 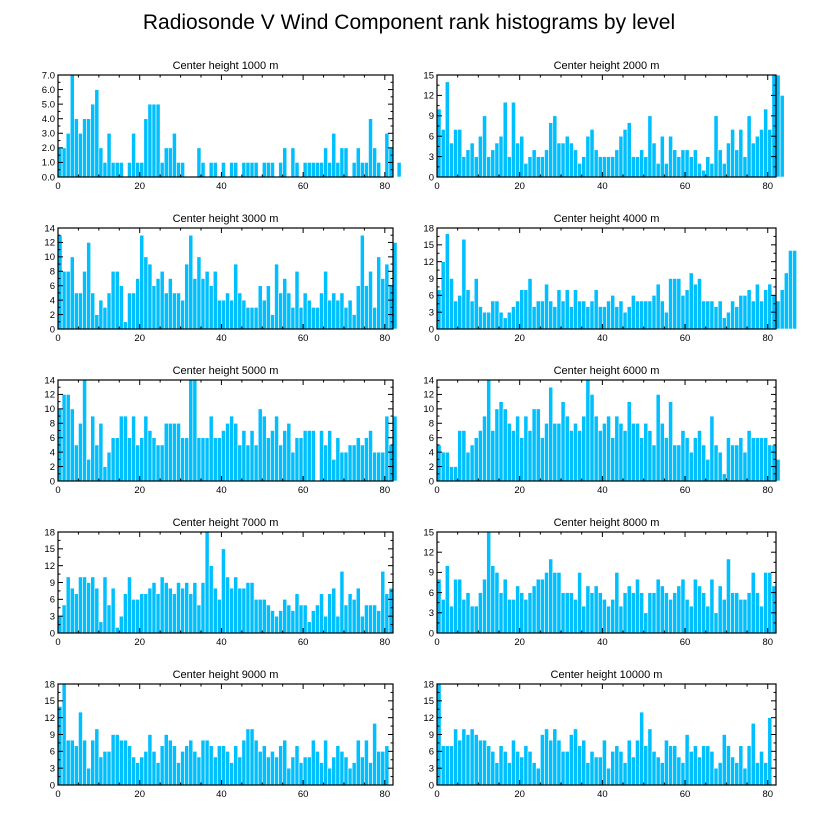 I want to click on x-tick-label: 0, so click(x=436, y=794).